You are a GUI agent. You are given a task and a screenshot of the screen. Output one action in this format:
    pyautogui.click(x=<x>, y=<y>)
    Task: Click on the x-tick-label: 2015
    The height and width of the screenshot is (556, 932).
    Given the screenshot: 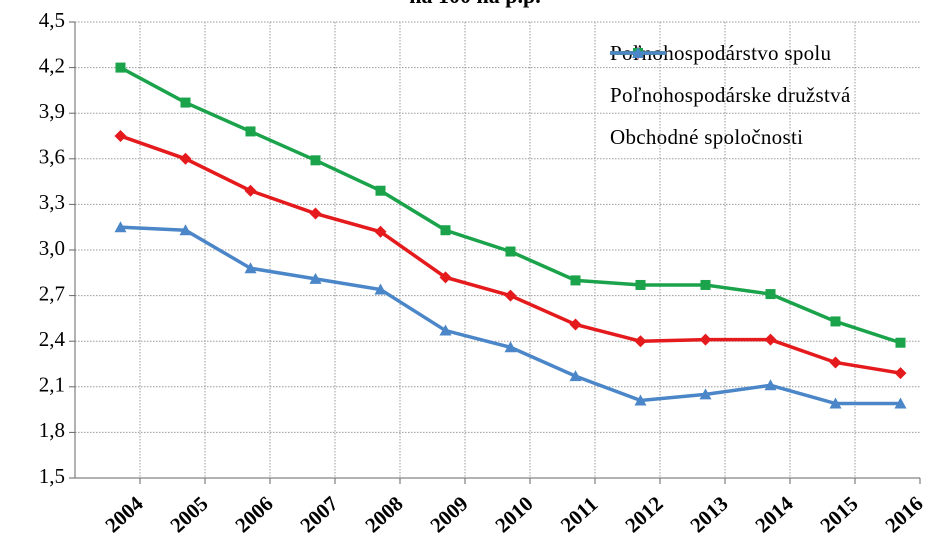 What is the action you would take?
    pyautogui.click(x=838, y=514)
    